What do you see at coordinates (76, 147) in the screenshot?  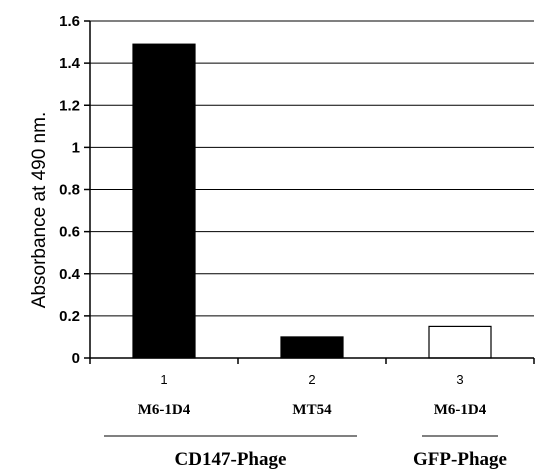 I see `y-tick-label: 1` at bounding box center [76, 147].